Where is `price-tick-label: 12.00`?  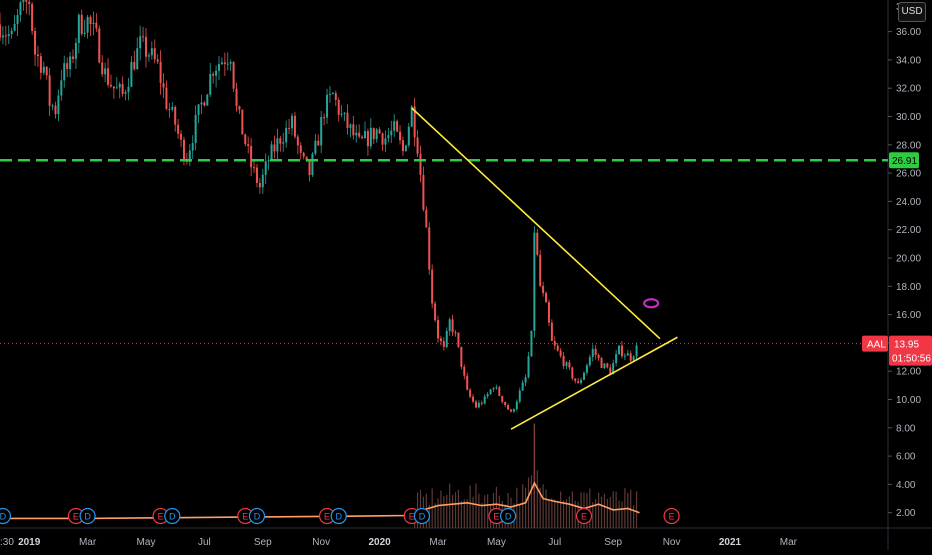 price-tick-label: 12.00 is located at coordinates (908, 372).